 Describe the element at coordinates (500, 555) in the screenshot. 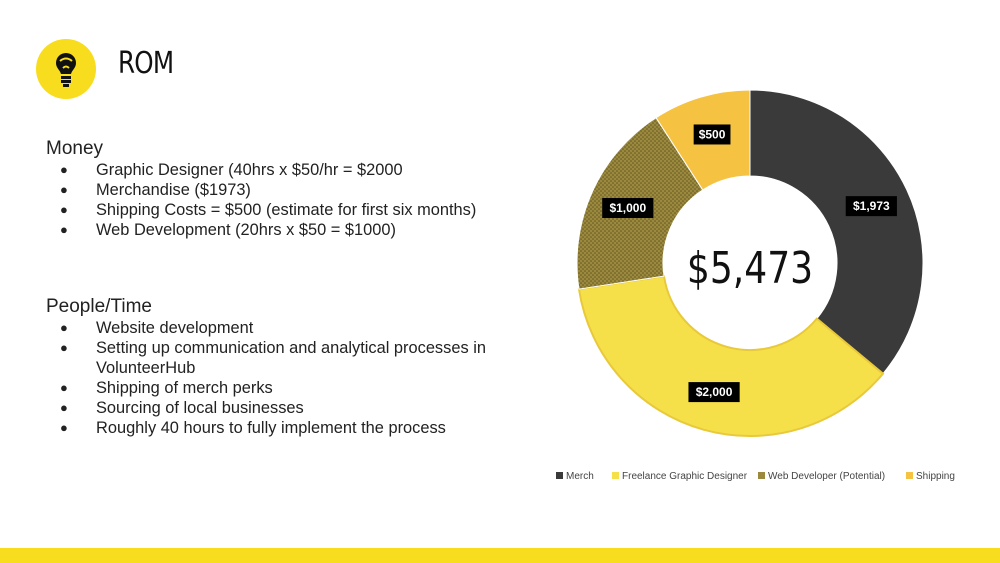

I see `footer-accent-bar` at that location.